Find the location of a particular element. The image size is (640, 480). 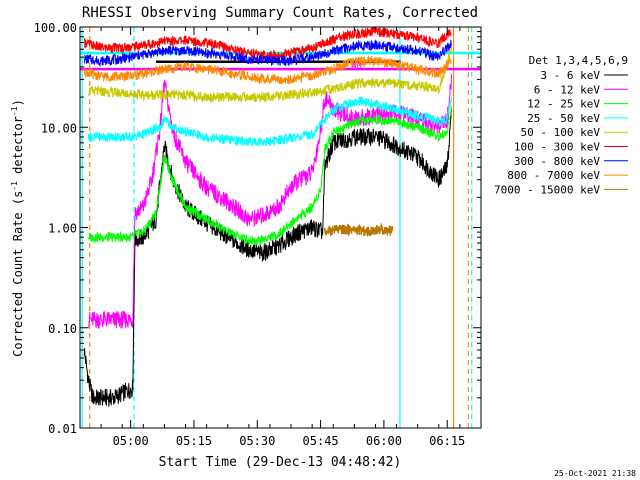

x-tick-label: 05:00 is located at coordinates (131, 441).